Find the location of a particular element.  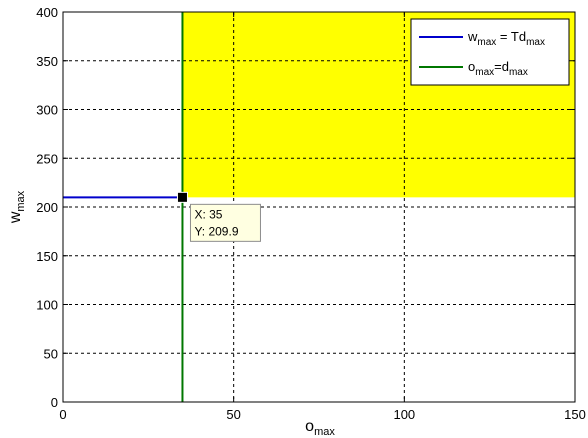

datatip-y-label: Y: 209.9 is located at coordinates (216, 231).